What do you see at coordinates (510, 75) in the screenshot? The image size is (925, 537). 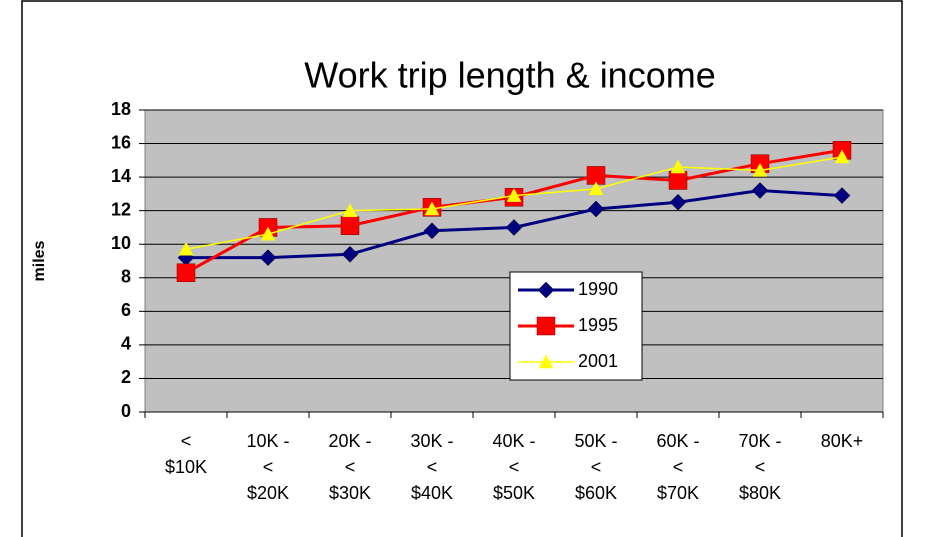 I see `chart-title: Work trip length & income` at bounding box center [510, 75].